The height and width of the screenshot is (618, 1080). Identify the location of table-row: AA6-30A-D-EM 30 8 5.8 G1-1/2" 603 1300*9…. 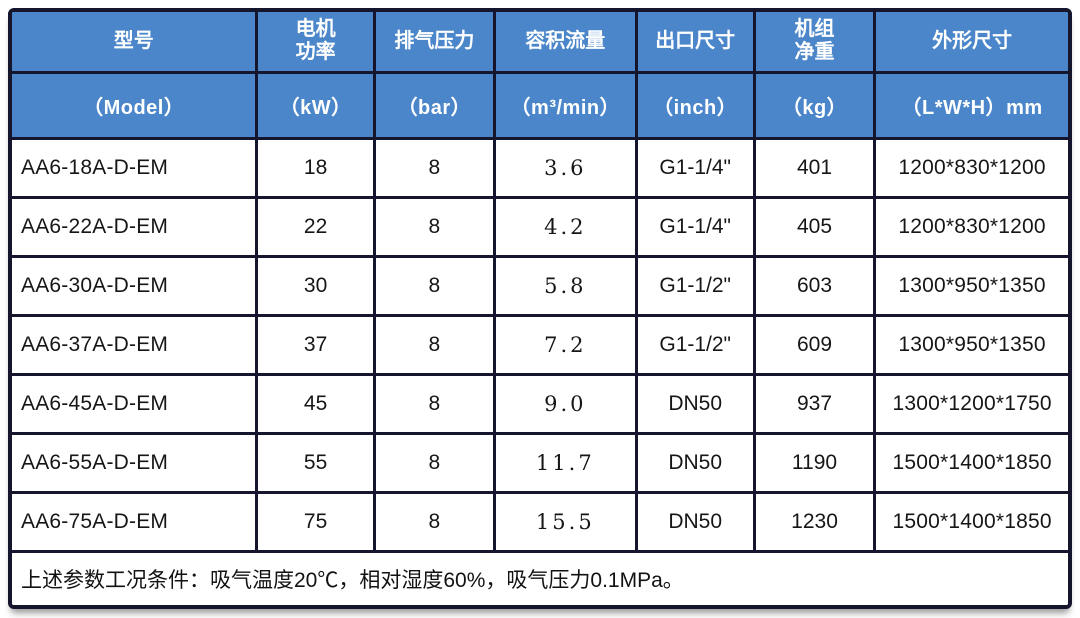
(540, 285).